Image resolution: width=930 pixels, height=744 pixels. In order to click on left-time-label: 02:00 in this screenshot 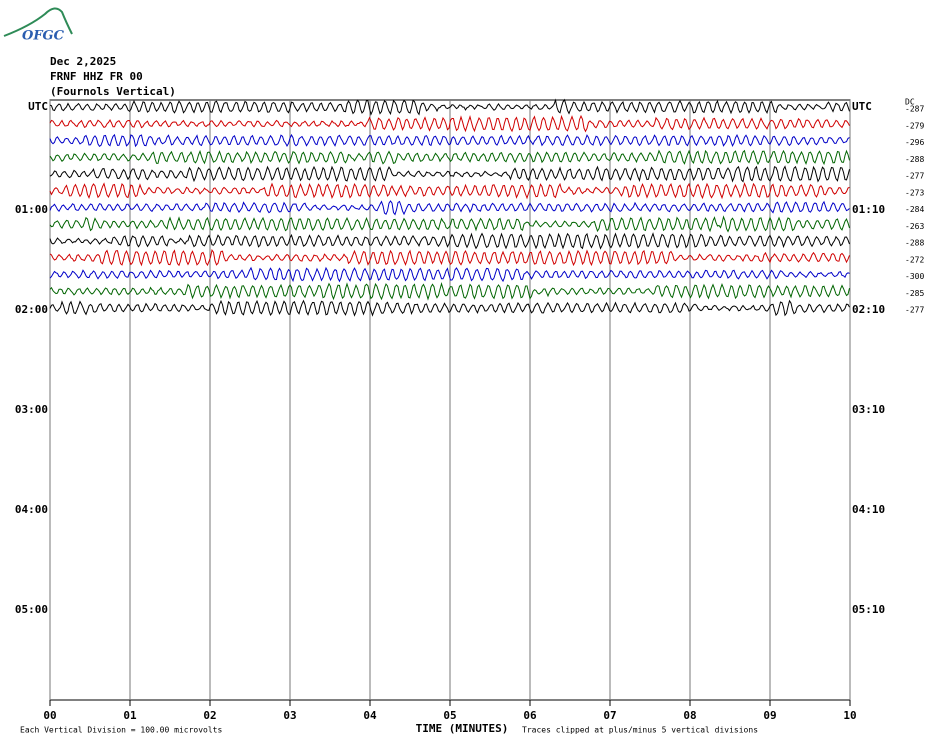, I will do `click(31, 309)`.